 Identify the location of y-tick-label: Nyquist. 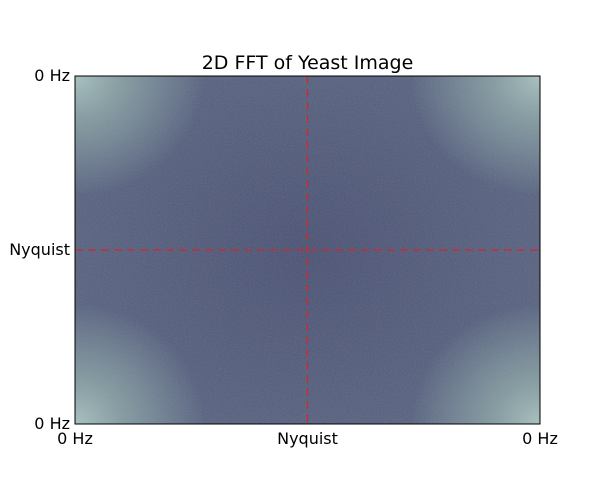
(39, 249).